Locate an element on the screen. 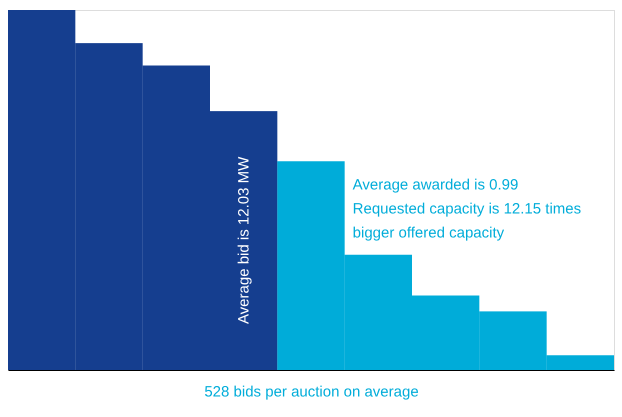  x-axis-title: 528 bids per auction on average is located at coordinates (311, 392).